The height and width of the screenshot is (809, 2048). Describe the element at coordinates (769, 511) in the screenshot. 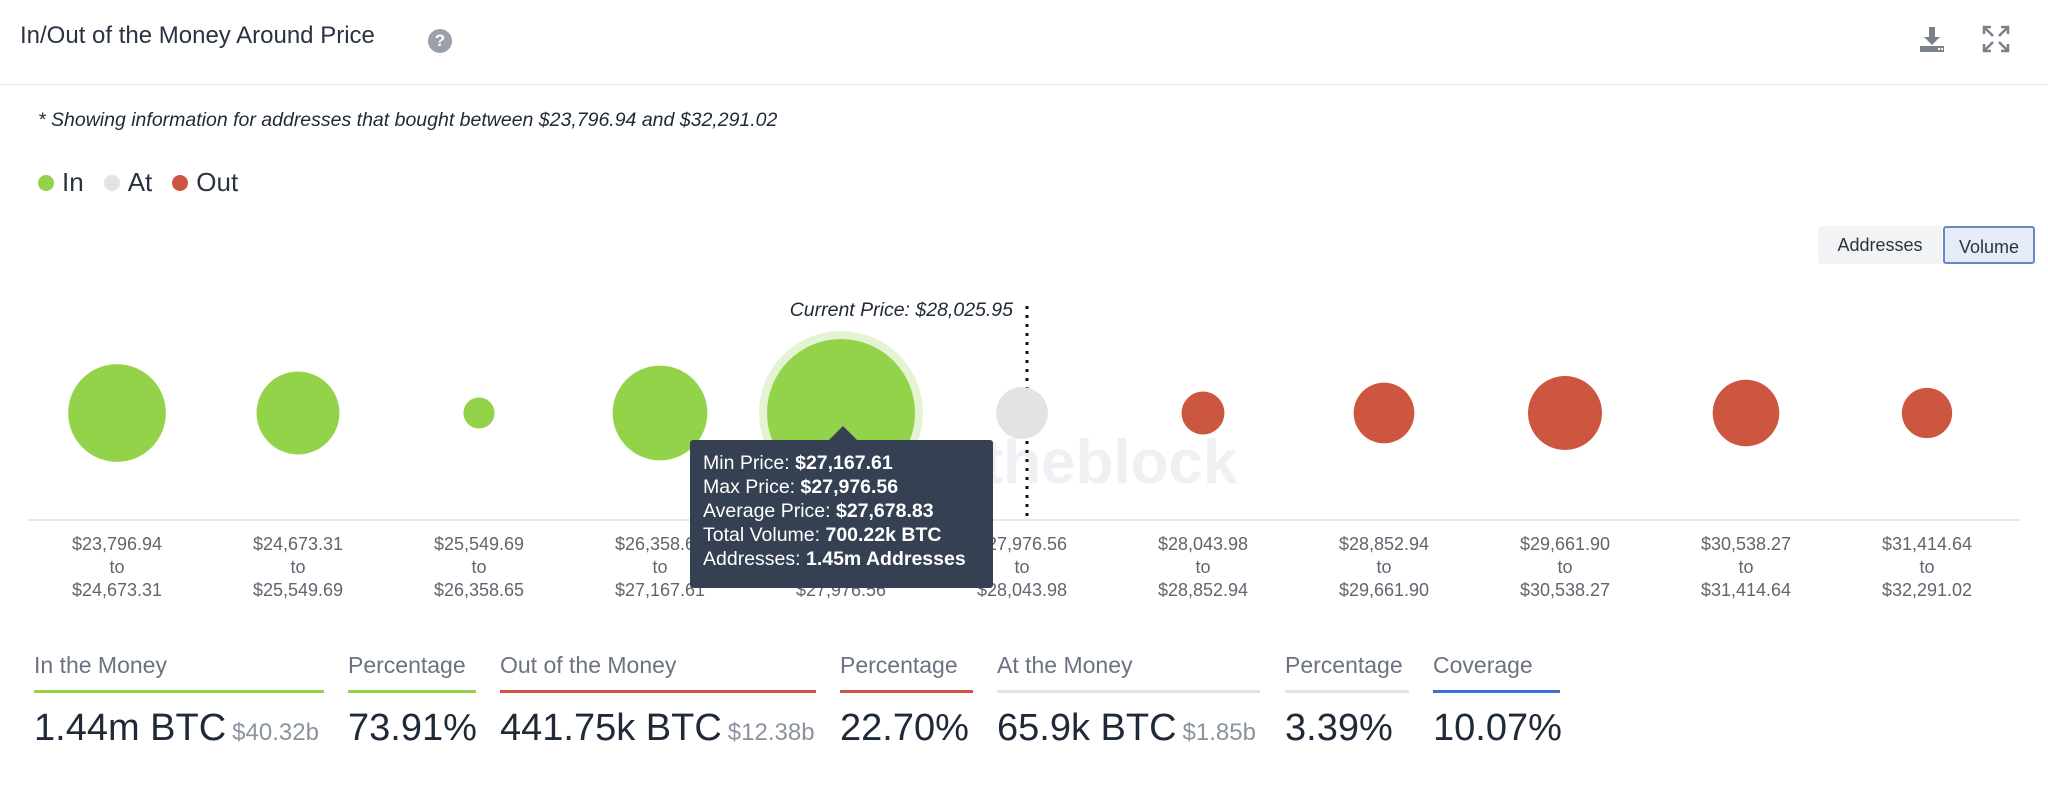

I see `tooltip-label: Average Price:` at that location.